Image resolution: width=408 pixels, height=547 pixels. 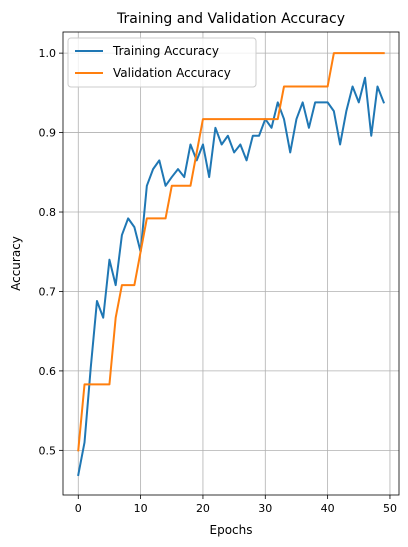 I want to click on y-tick-label: 1.0, so click(x=48, y=53).